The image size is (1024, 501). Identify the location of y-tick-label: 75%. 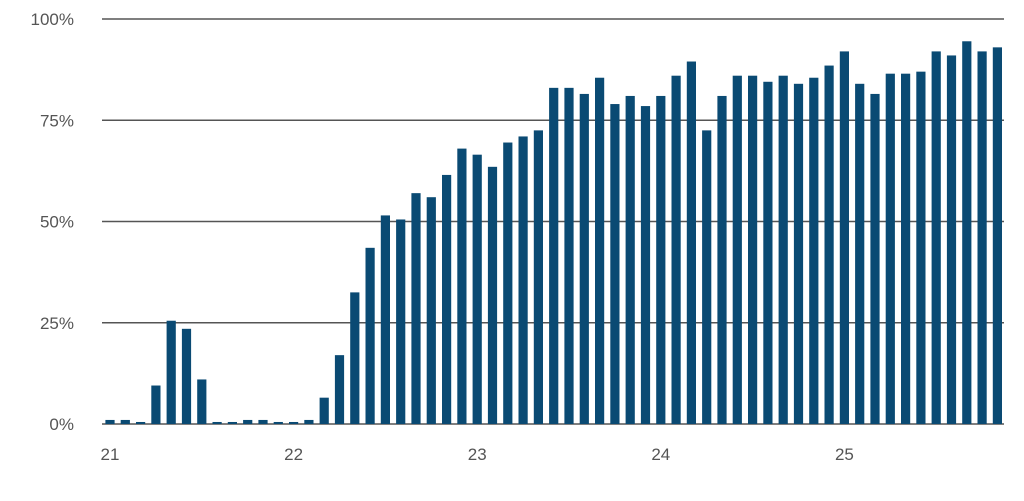
(57, 120).